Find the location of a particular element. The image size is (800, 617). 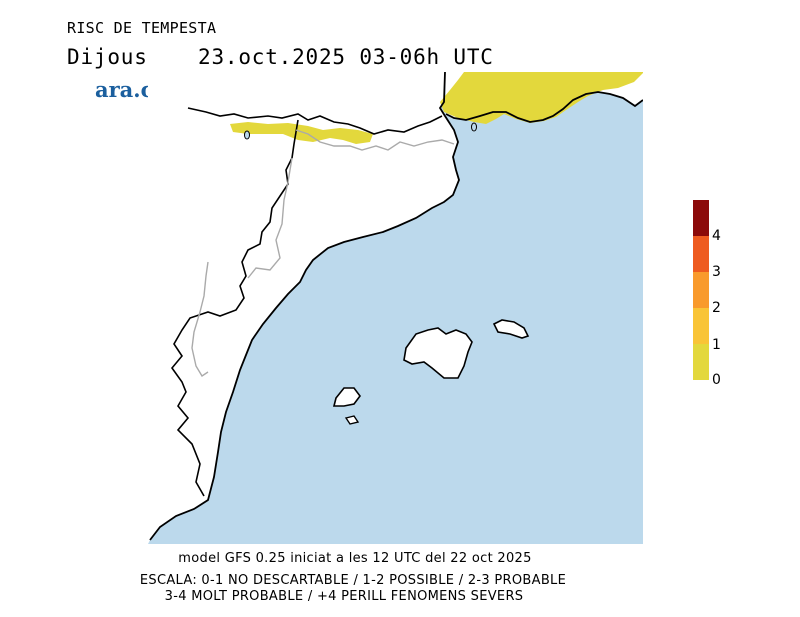

forecast-datetime: 23.oct.2025 03-06h UTC is located at coordinates (346, 57).